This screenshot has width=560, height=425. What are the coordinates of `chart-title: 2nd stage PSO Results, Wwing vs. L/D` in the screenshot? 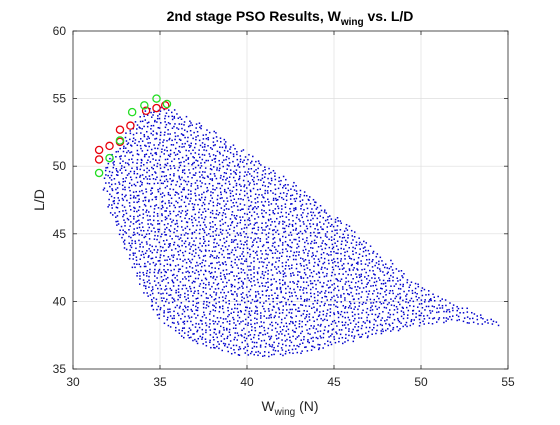 It's located at (290, 18).